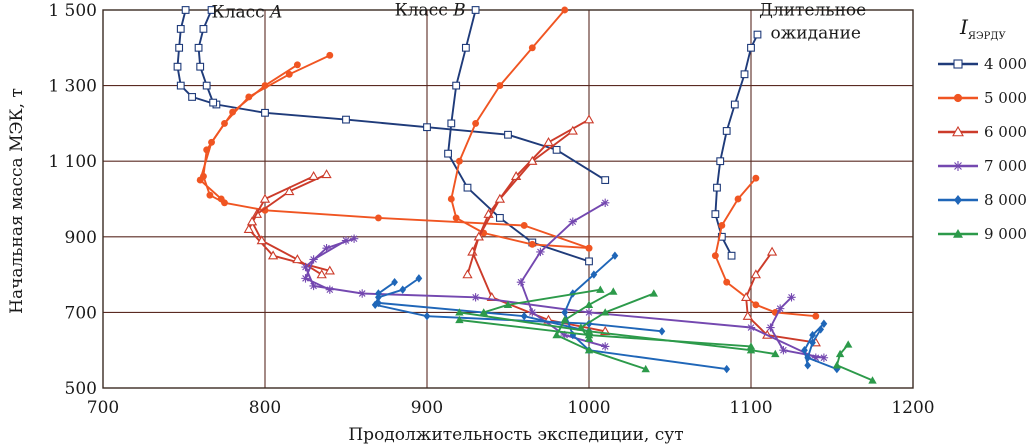 The image size is (1034, 446). What do you see at coordinates (982, 149) in the screenshot?
I see `legend-items: 4 000 5 000 6 000 7 000 8 000 9 000` at bounding box center [982, 149].